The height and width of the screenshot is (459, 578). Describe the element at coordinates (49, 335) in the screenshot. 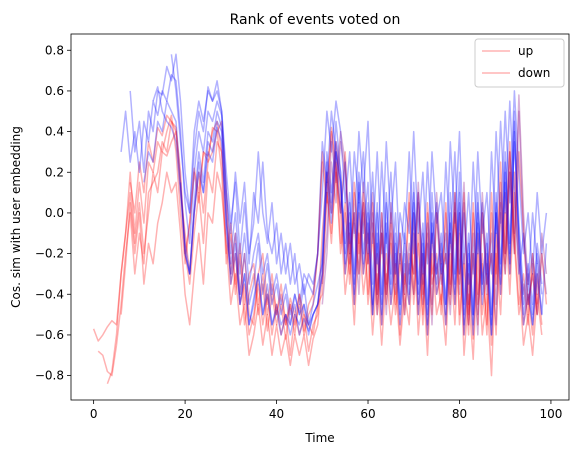

I see `y-tick-label: −0.6` at that location.